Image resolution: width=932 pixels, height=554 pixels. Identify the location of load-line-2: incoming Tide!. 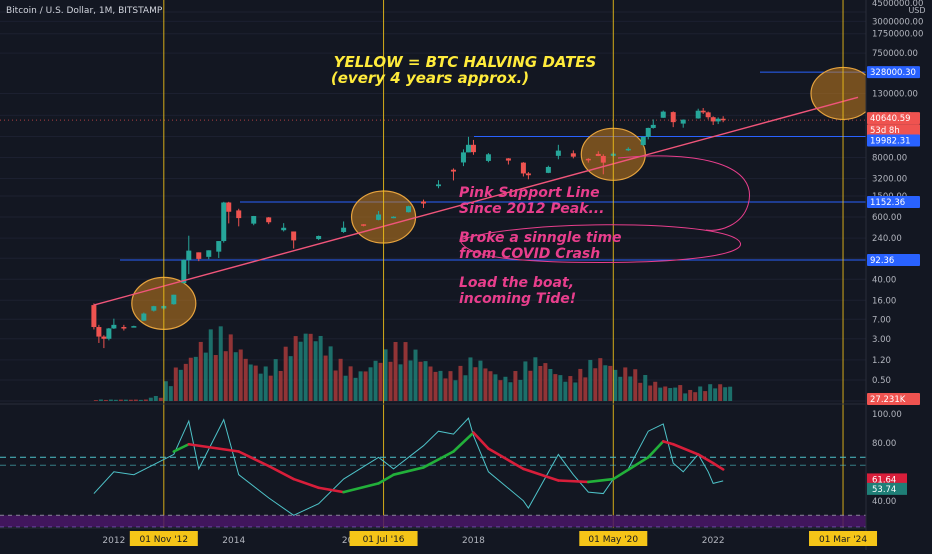
(517, 299).